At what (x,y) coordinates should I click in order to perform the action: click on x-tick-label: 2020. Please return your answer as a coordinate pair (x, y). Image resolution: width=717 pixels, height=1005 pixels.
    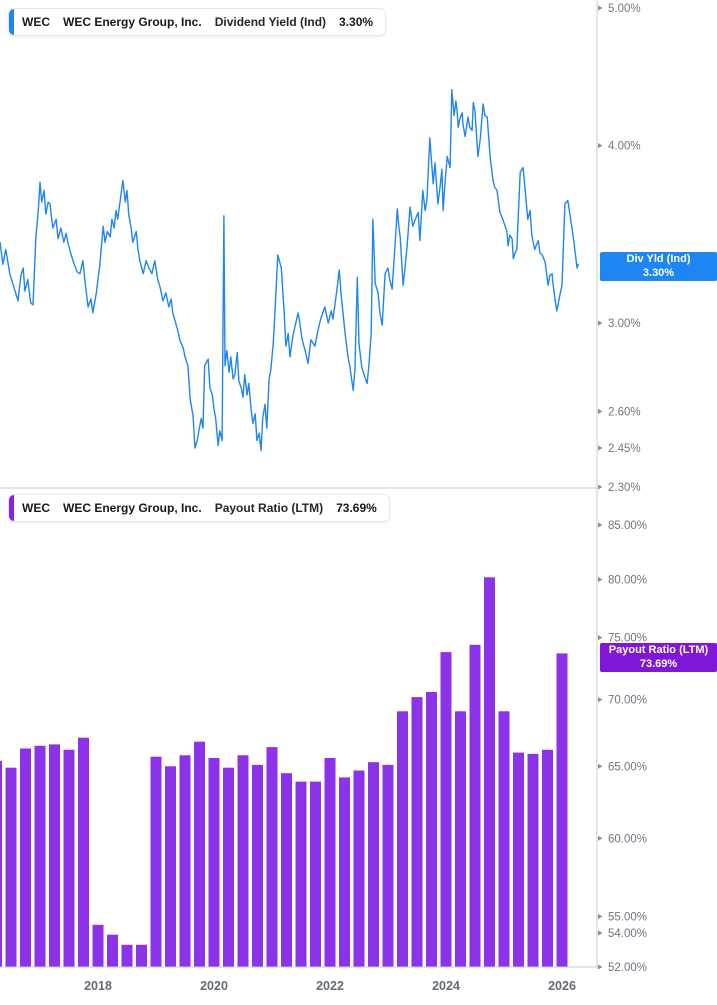
    Looking at the image, I should click on (214, 986).